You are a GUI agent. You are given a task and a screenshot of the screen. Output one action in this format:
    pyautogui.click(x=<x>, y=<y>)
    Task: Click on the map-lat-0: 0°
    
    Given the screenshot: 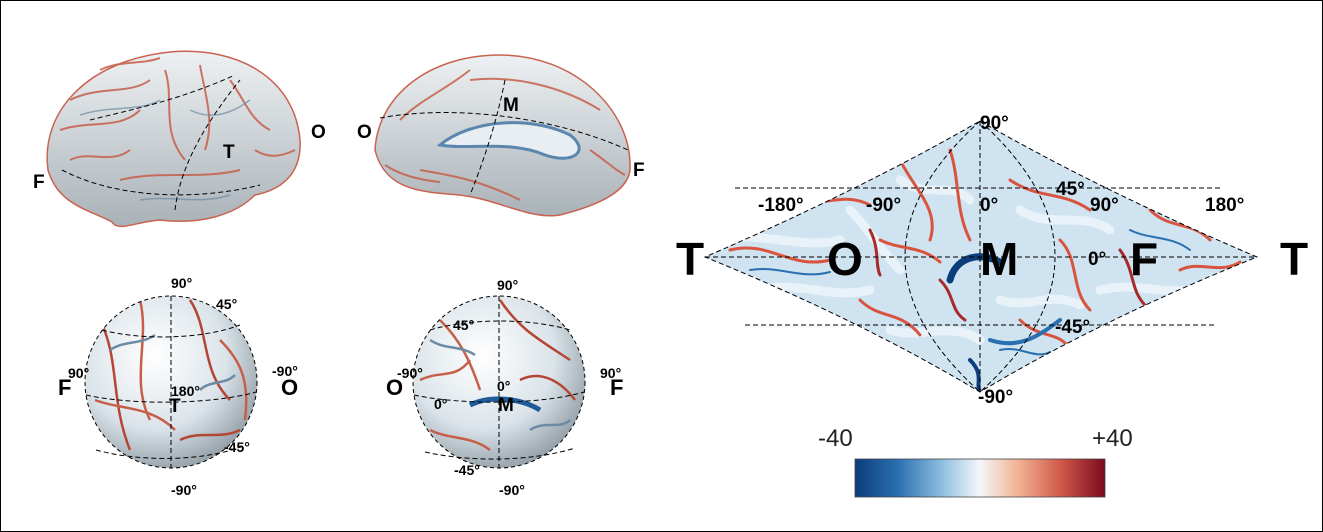 What is the action you would take?
    pyautogui.click(x=1097, y=259)
    